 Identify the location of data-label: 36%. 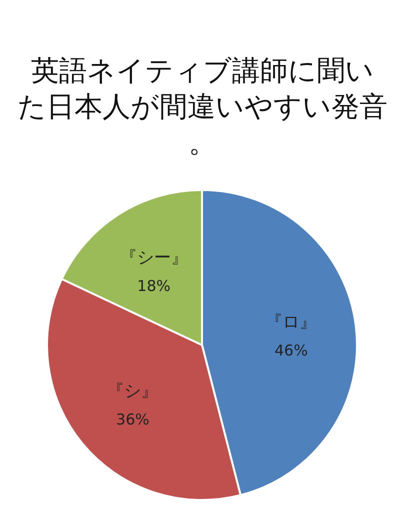
(133, 419).